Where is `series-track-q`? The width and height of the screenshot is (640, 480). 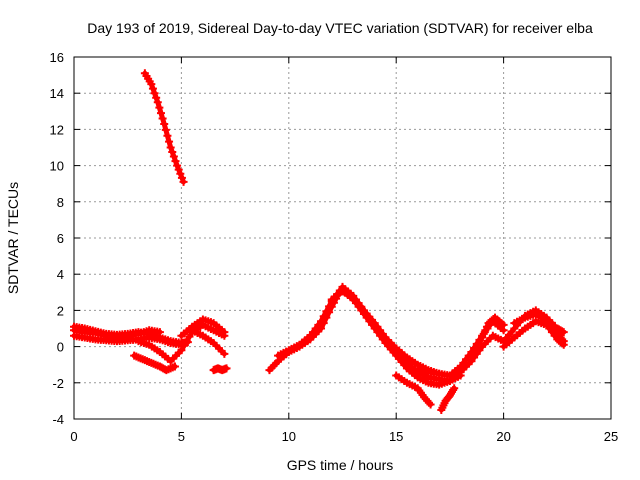 series-track-q is located at coordinates (487, 339).